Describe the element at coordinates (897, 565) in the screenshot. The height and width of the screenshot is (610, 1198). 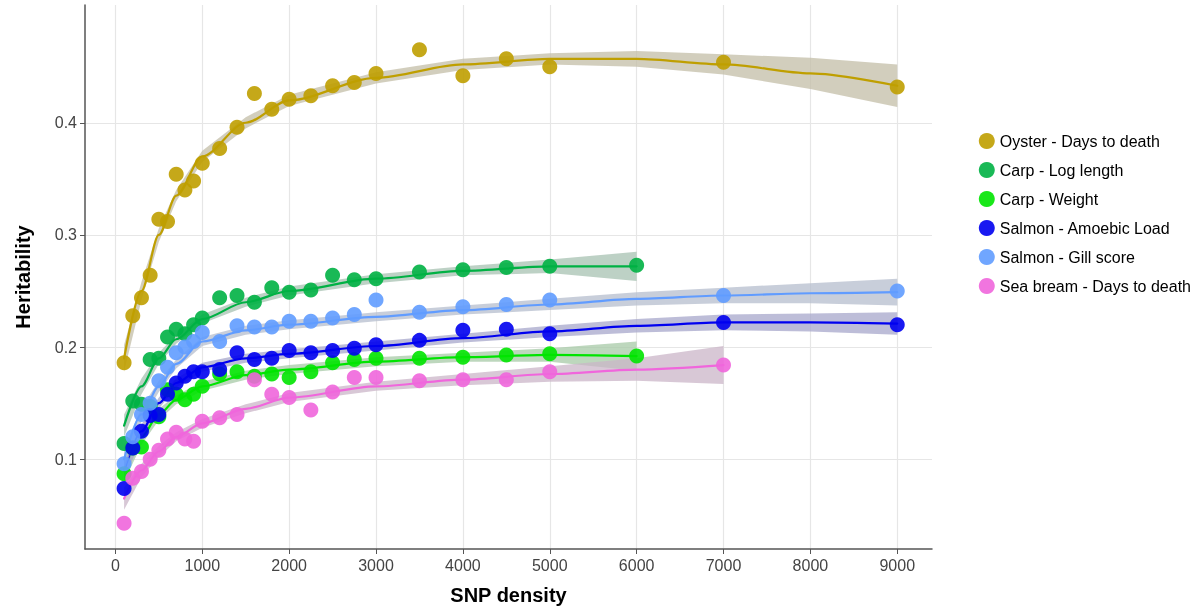
I see `x-tick-label: 9000` at that location.